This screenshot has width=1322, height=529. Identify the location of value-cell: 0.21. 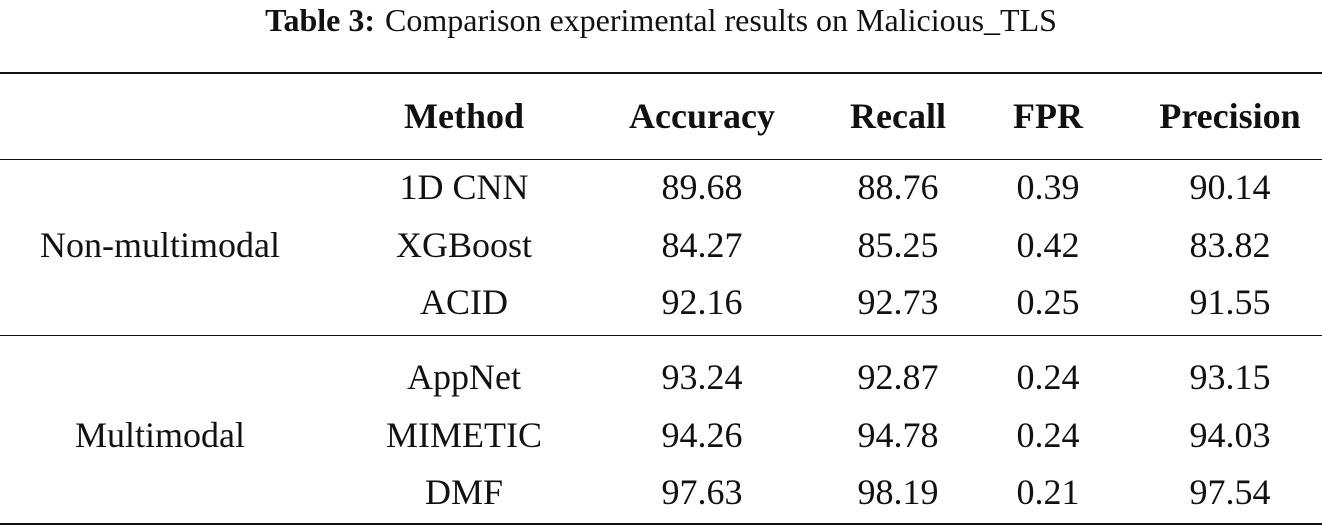
(1048, 492).